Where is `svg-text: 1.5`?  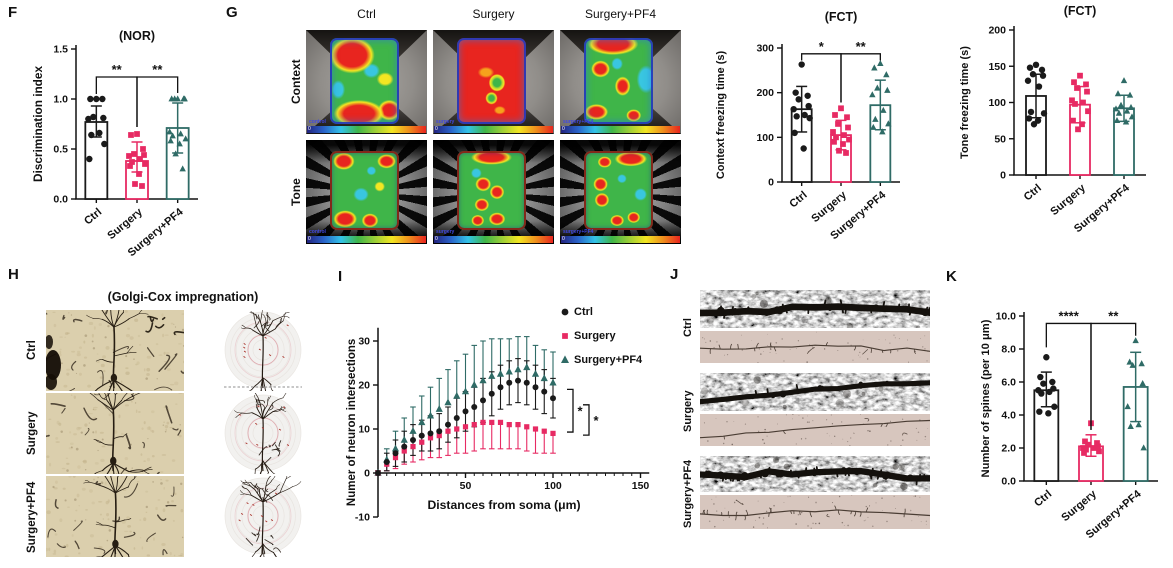 svg-text: 1.5 is located at coordinates (60, 50).